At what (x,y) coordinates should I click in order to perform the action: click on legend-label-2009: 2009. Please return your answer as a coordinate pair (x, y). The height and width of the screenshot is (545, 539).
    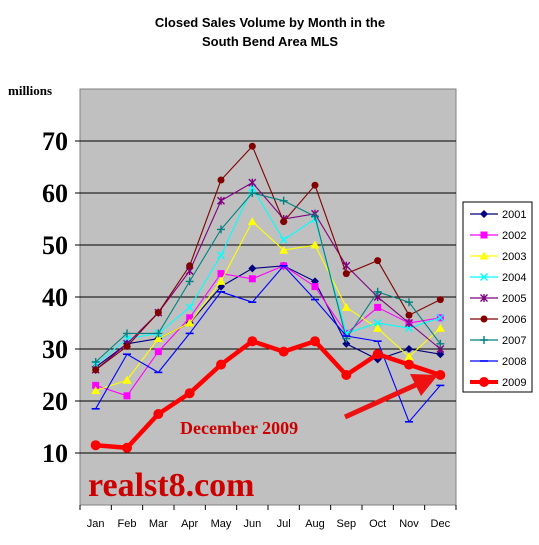
    Looking at the image, I should click on (514, 383).